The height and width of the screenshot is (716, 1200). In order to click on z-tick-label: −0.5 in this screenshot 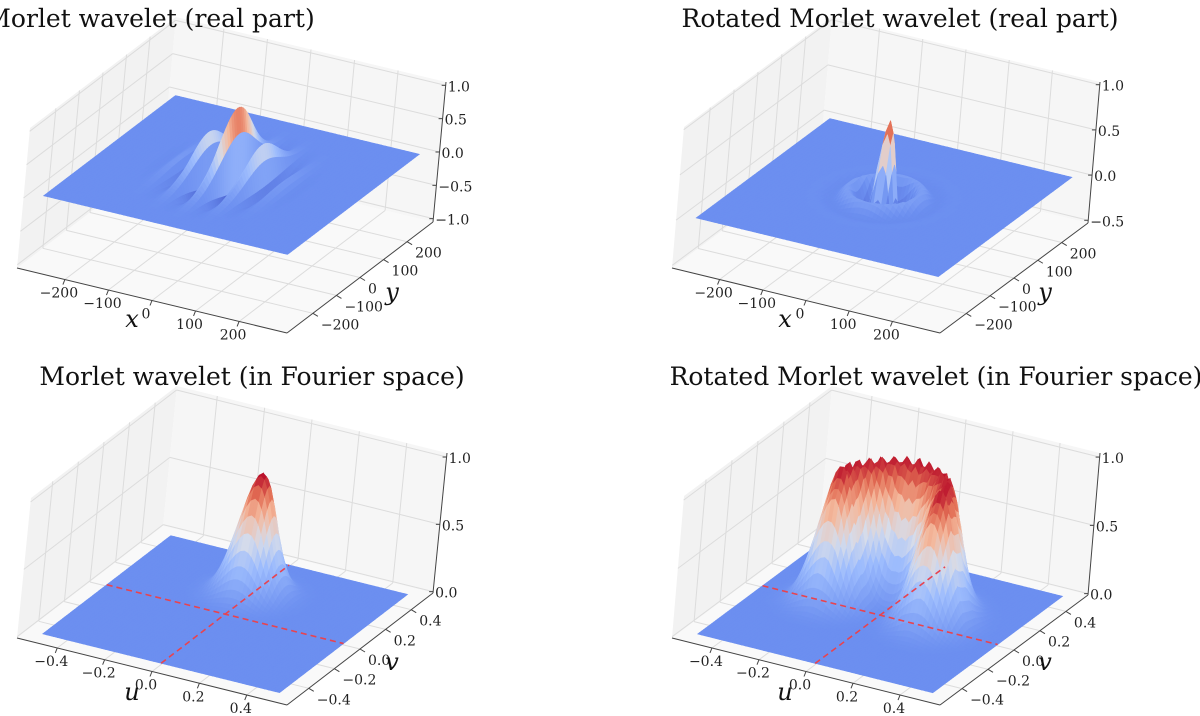, I will do `click(455, 187)`.